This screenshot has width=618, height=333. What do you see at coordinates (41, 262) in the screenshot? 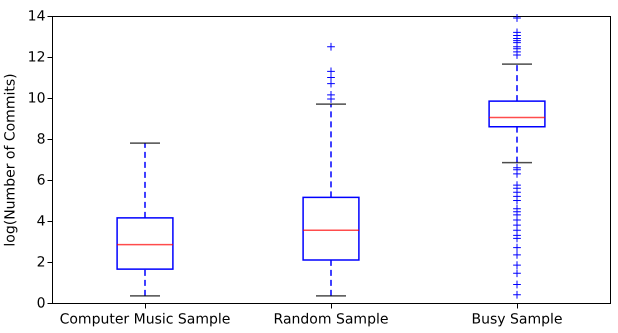
I see `y-tick-label: 2` at bounding box center [41, 262].